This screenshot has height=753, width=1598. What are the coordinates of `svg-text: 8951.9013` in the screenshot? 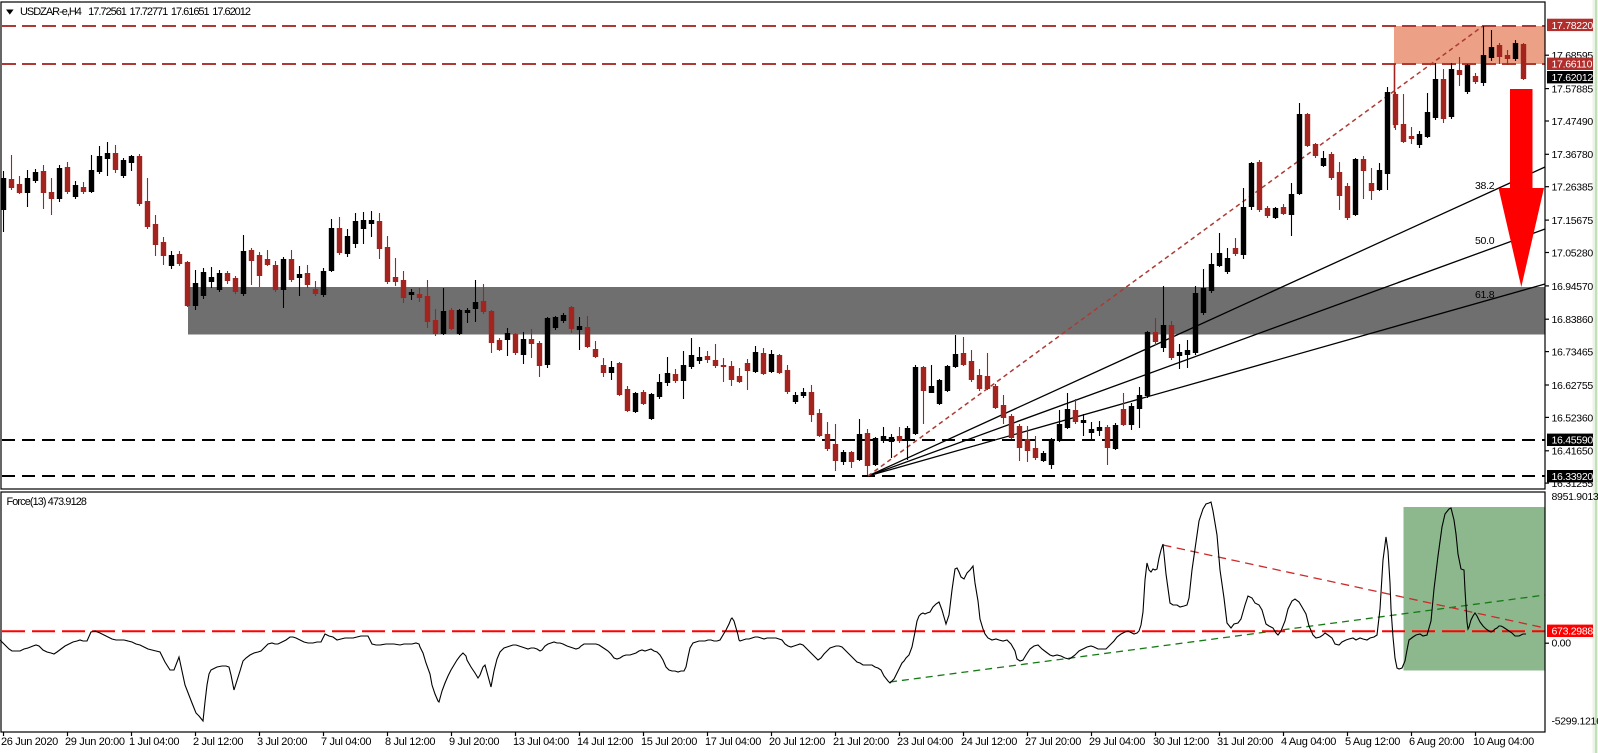 It's located at (1575, 497).